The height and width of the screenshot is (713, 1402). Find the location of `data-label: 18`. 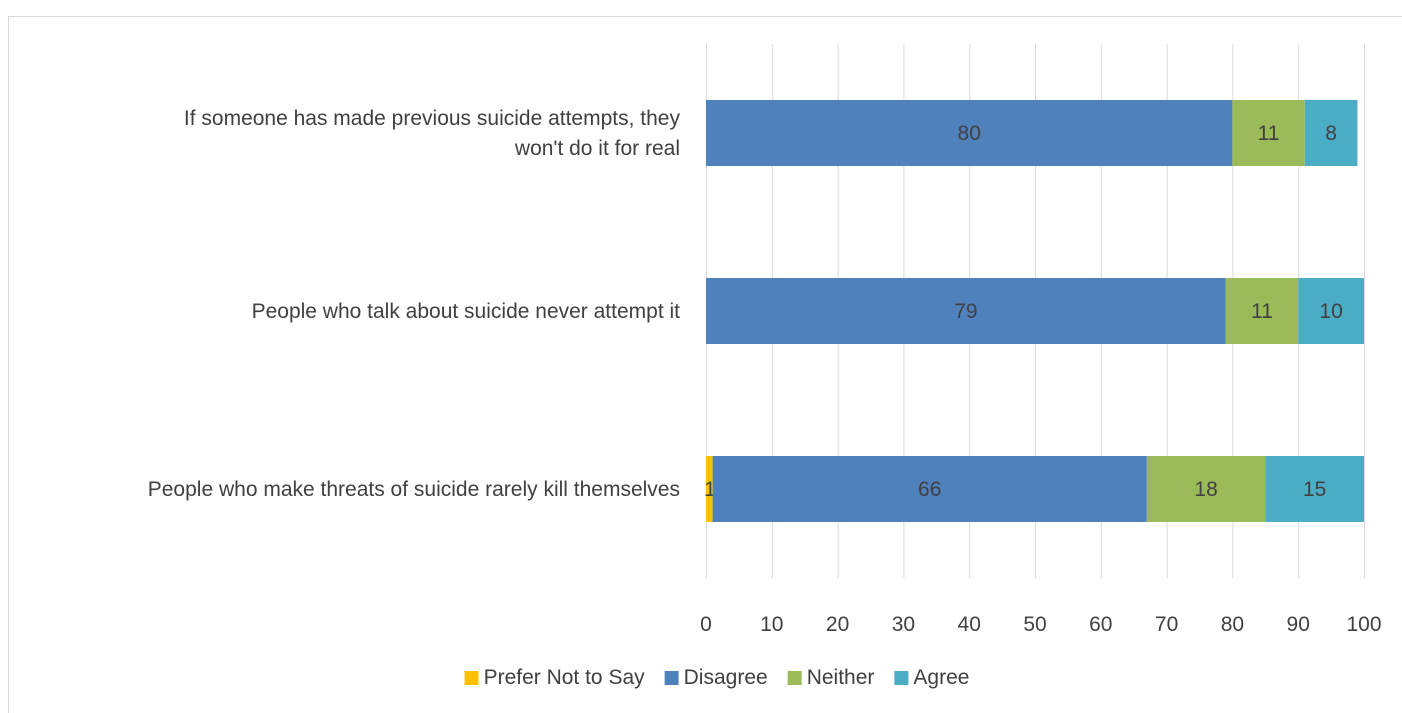

data-label: 18 is located at coordinates (1205, 489).